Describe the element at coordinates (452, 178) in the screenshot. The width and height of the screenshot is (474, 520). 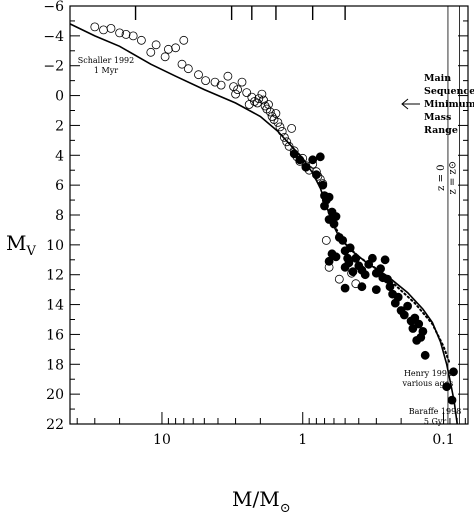
I see `vline-label-1: z = z⊙` at that location.